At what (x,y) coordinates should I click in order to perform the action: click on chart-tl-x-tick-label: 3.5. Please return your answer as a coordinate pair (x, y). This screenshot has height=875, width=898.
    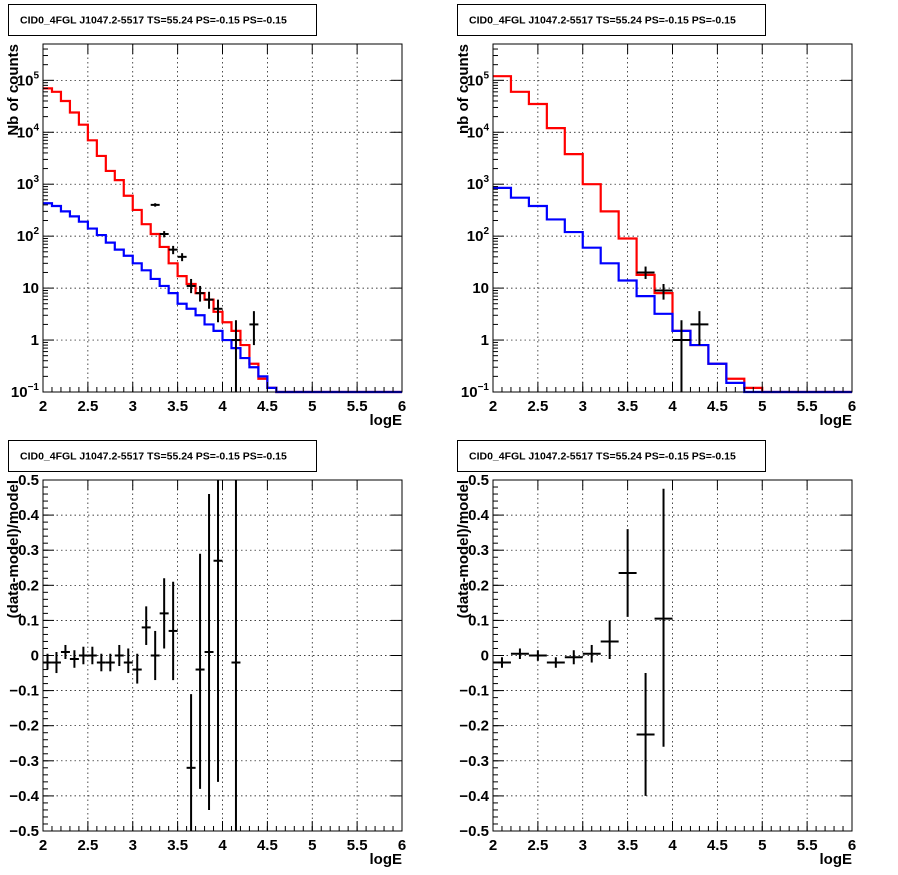
    Looking at the image, I should click on (177, 406).